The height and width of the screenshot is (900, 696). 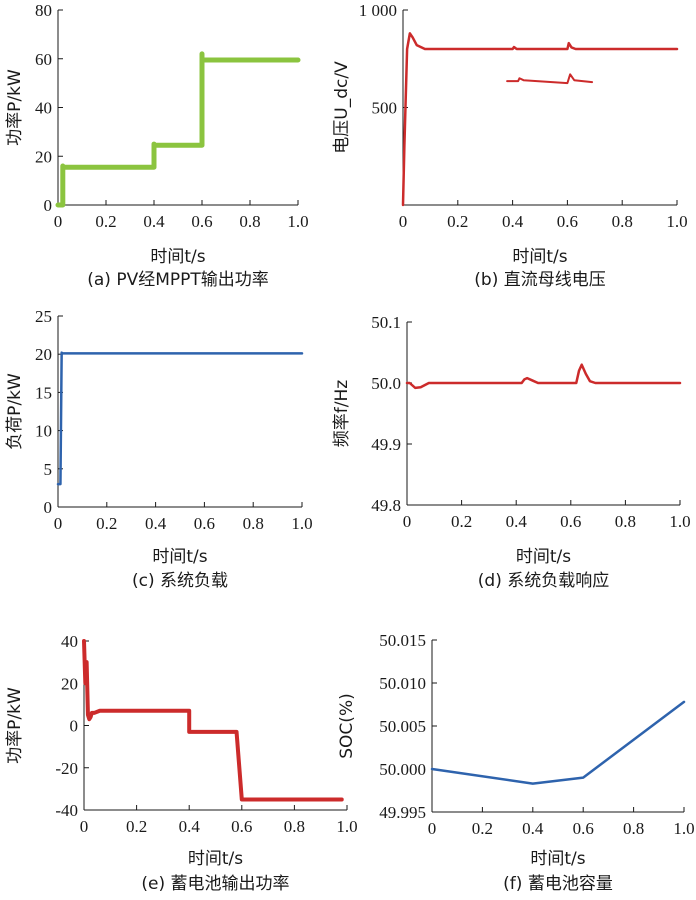 I want to click on y-axis-title: 负荷P/kW, so click(x=15, y=411).